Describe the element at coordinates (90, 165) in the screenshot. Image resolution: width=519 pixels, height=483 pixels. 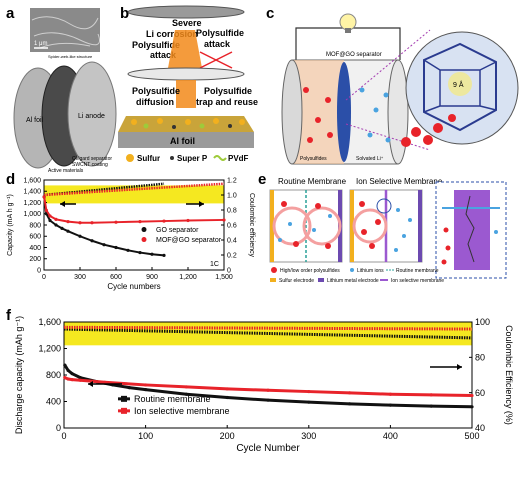
I see `swcnt-label: SWCNT coating` at that location.